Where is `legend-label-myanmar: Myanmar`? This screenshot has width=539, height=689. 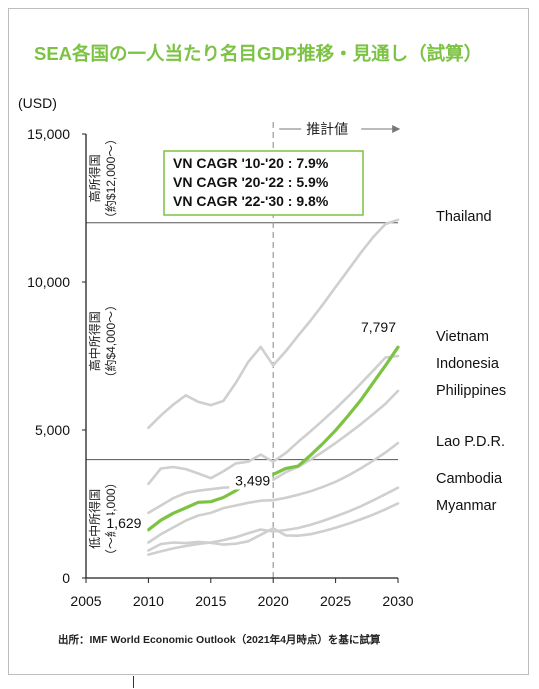 legend-label-myanmar: Myanmar is located at coordinates (466, 506).